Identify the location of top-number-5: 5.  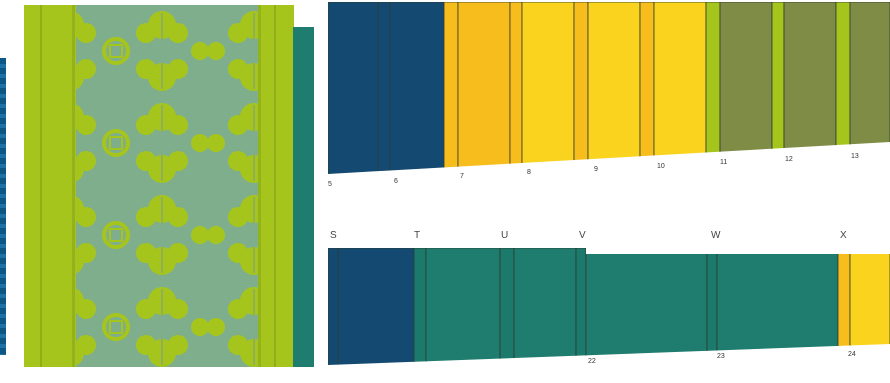
(330, 184).